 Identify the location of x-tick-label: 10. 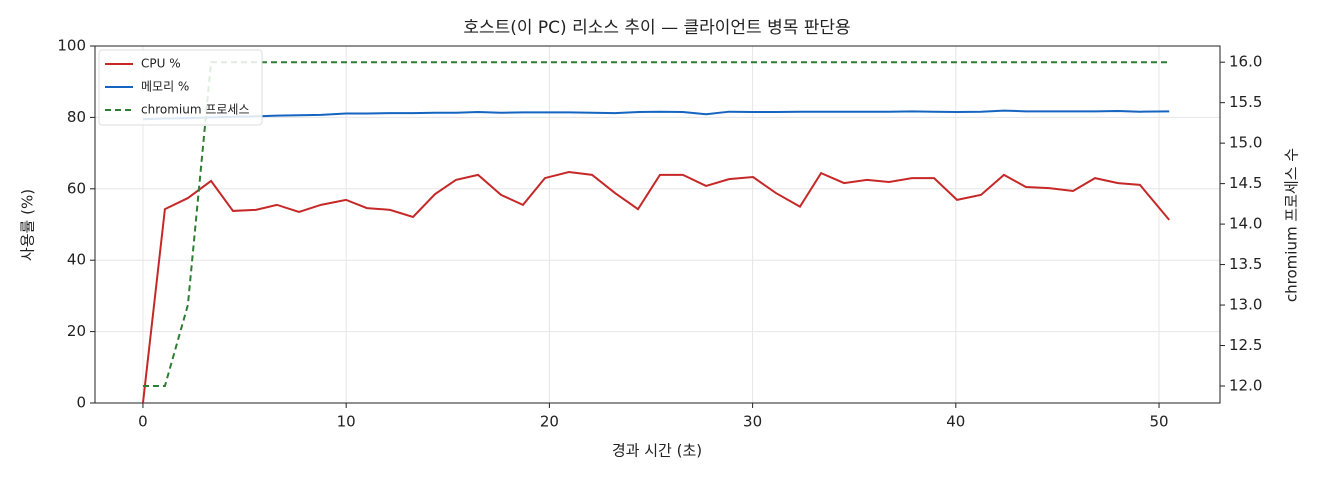
(346, 422).